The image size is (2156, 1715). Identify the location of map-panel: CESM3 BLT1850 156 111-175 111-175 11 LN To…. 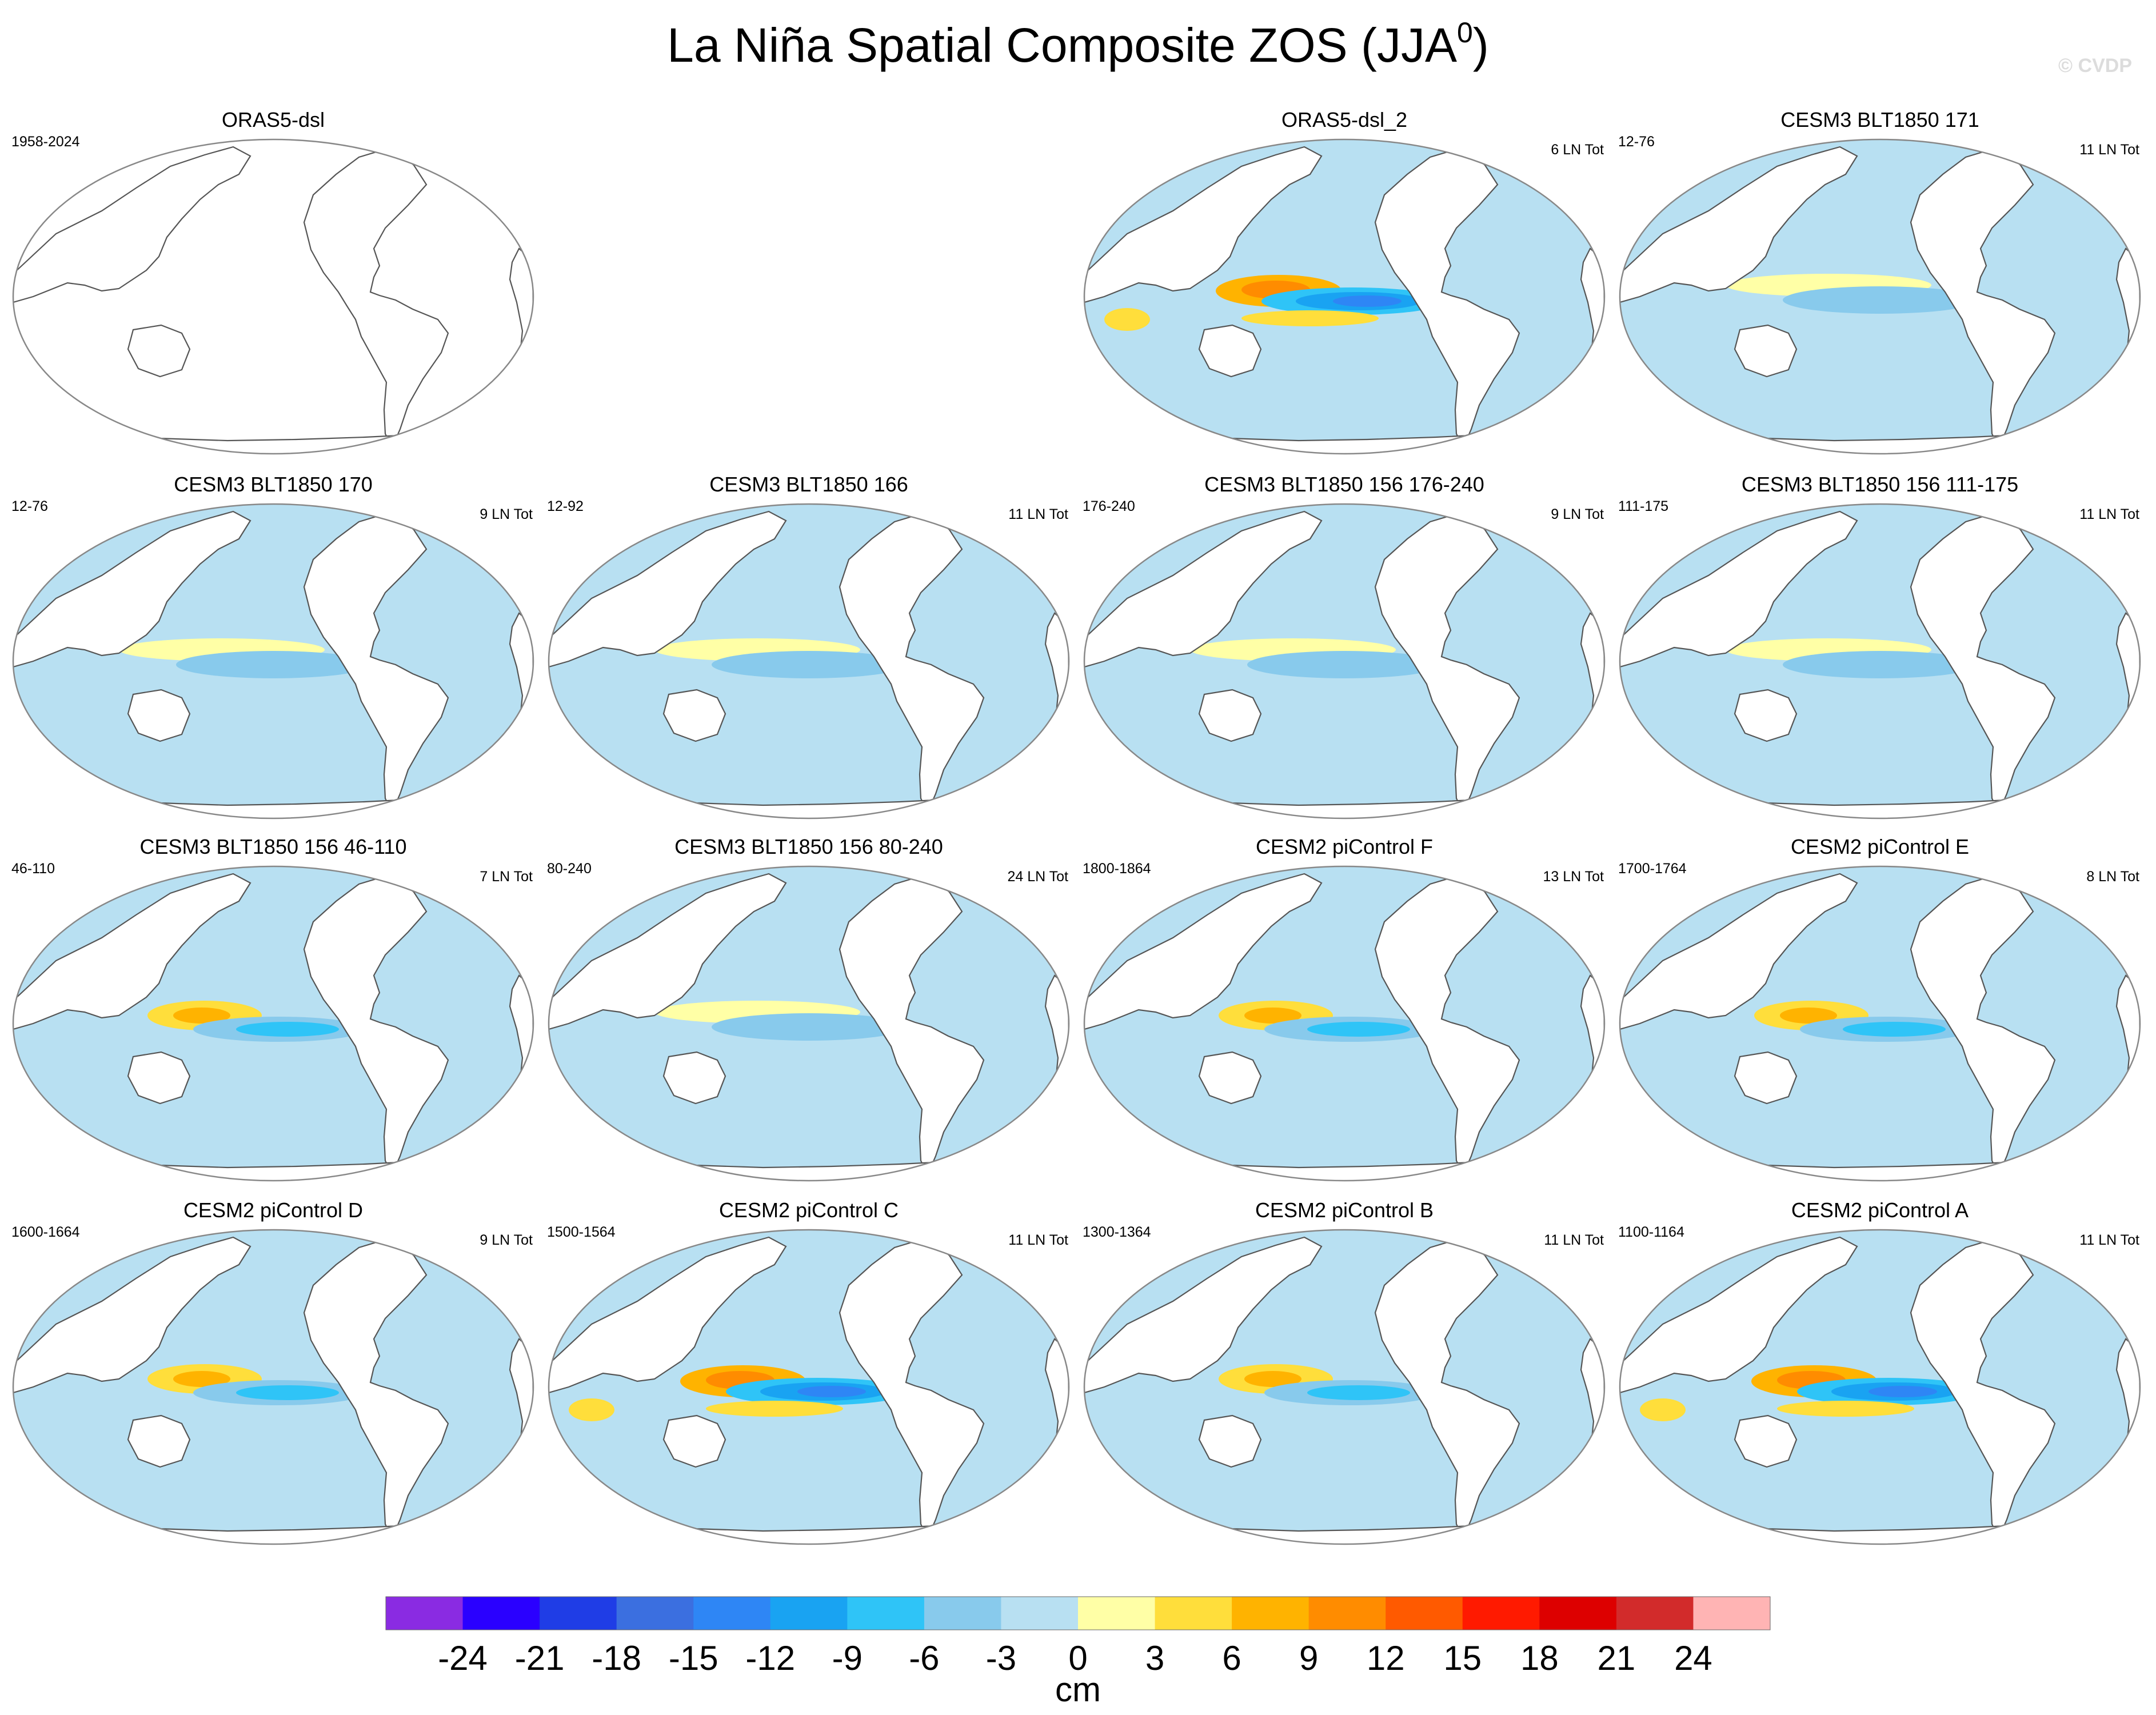
(1879, 646).